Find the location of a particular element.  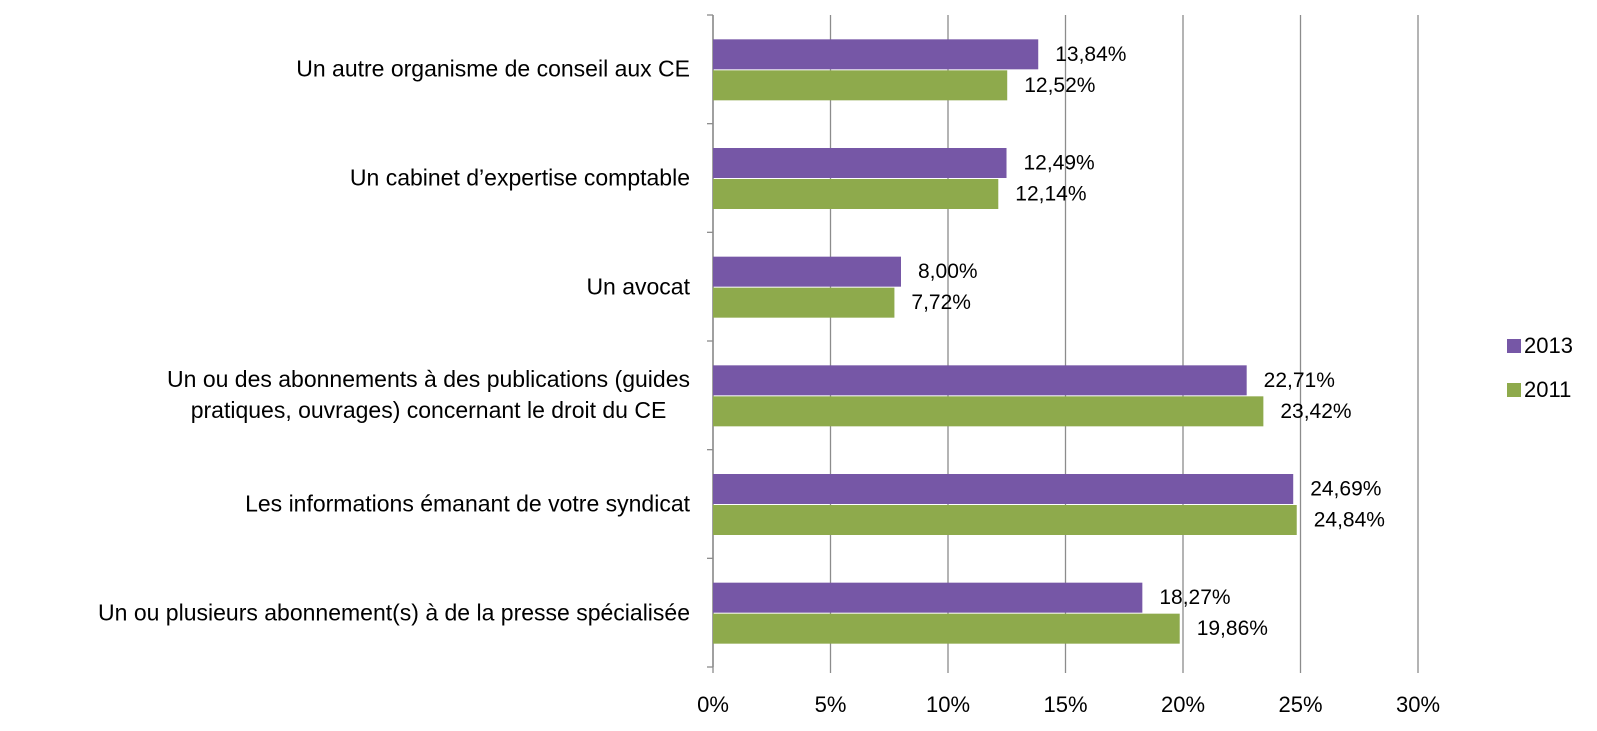

category-label: Un cabinet d’expertise comptable is located at coordinates (519, 177).